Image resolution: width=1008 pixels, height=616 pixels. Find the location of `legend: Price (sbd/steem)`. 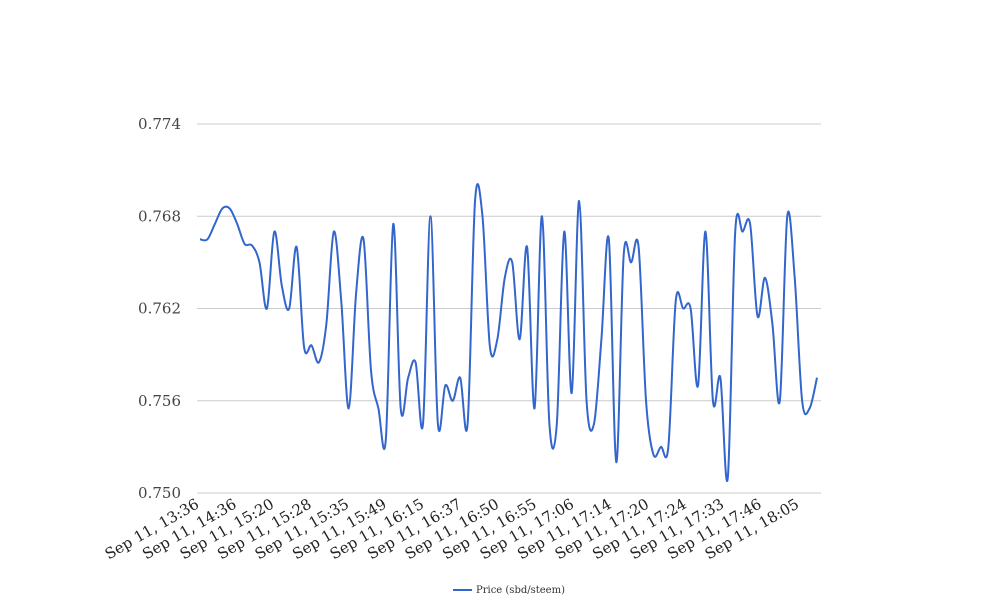

legend: Price (sbd/steem) is located at coordinates (509, 590).